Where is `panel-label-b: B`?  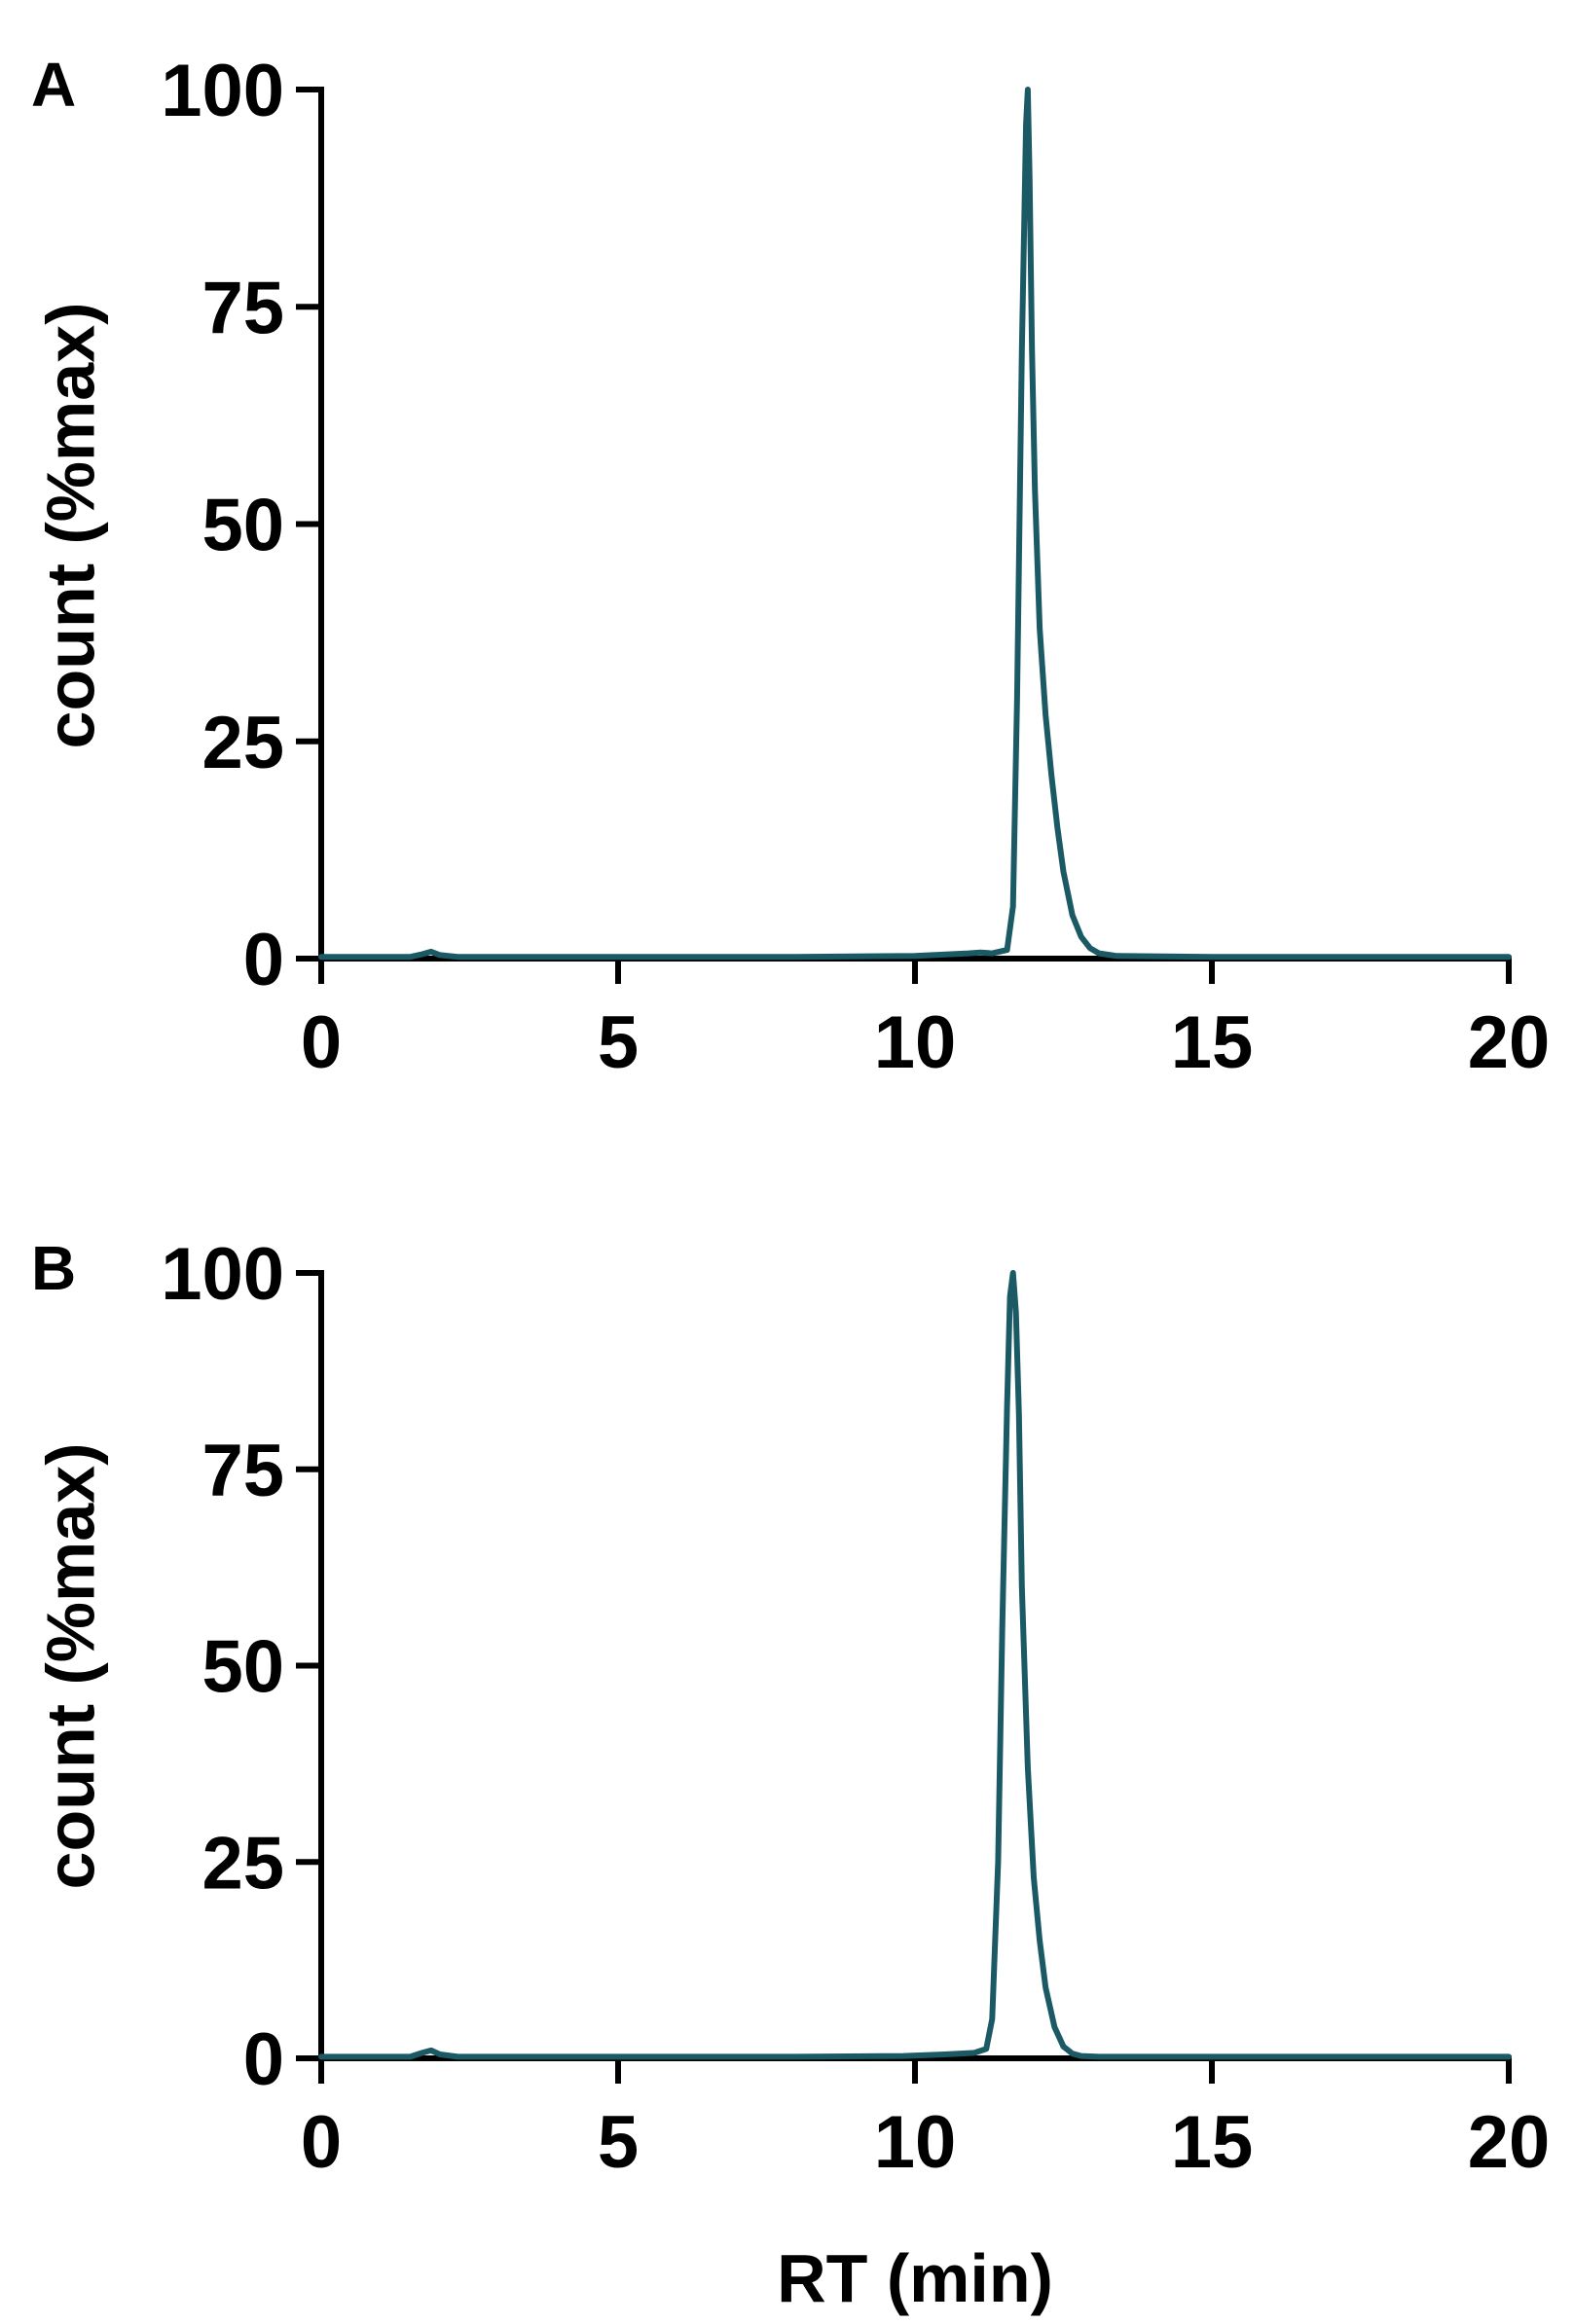
panel-label-b: B is located at coordinates (53, 1268).